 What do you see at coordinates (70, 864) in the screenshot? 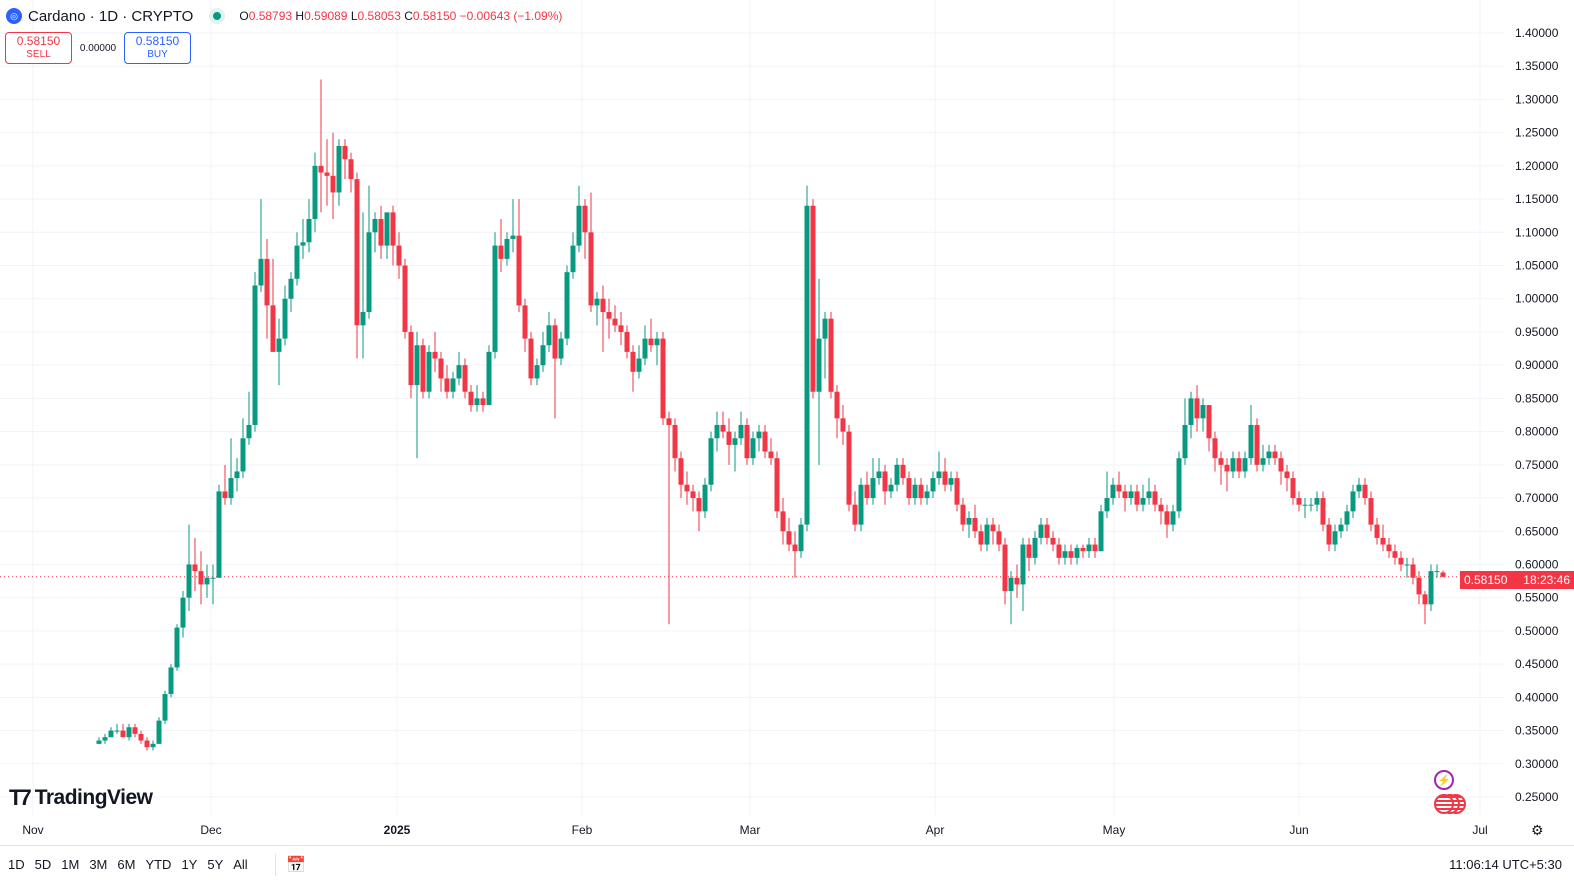
I see `range-1m-button: 1M` at bounding box center [70, 864].